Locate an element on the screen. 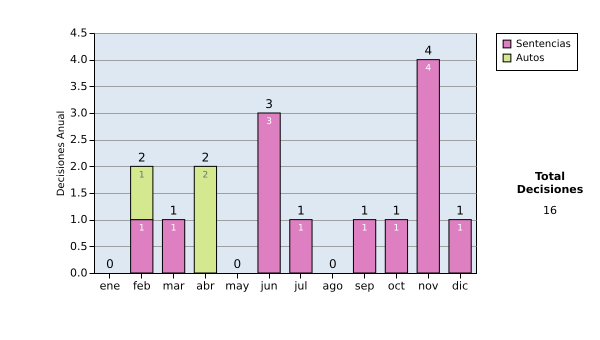  x-tick-label: feb is located at coordinates (141, 286).